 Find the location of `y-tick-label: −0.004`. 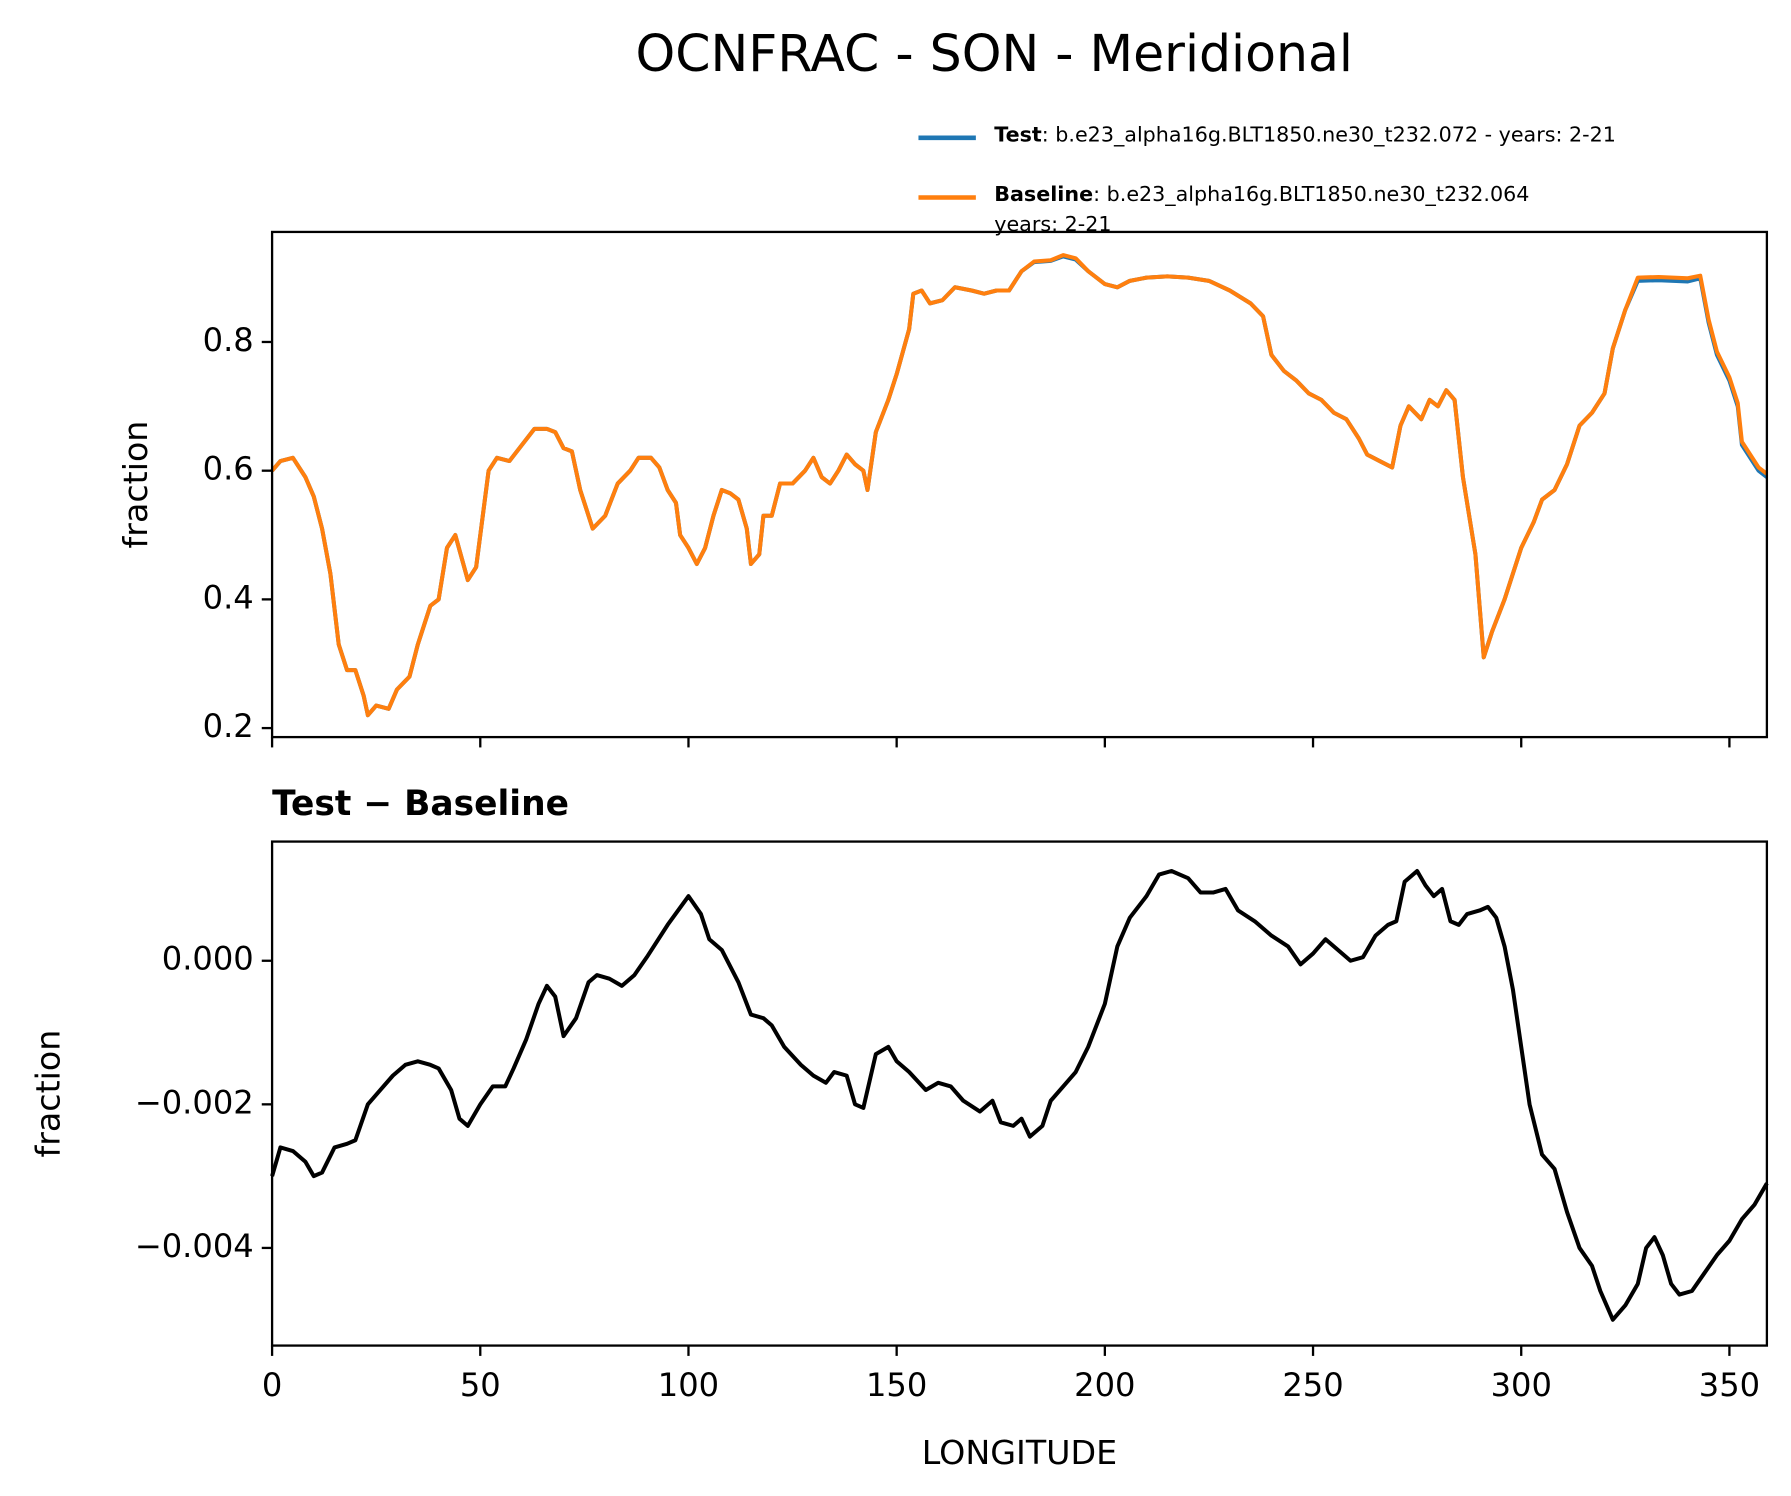

y-tick-label: −0.004 is located at coordinates (194, 1246).